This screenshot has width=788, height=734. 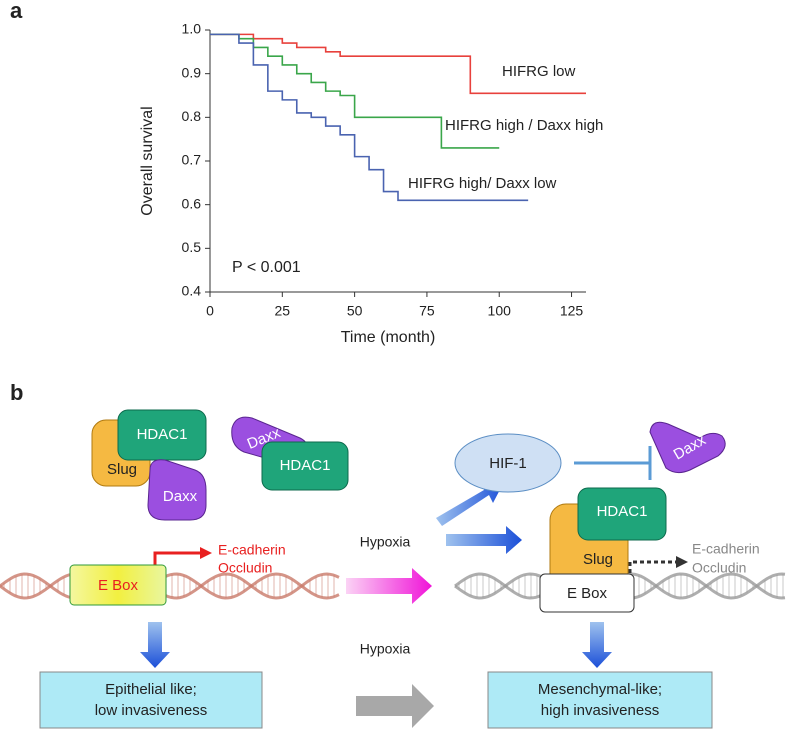 I want to click on protein-label: Daxx, so click(x=180, y=496).